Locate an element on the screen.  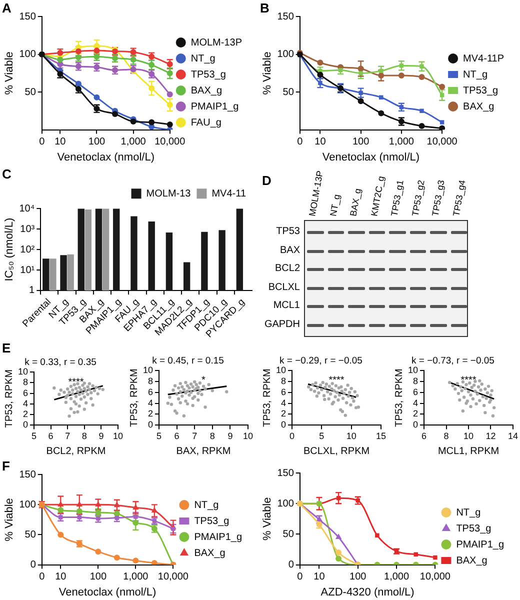
x-tick-label: 10 is located at coordinates (320, 577).